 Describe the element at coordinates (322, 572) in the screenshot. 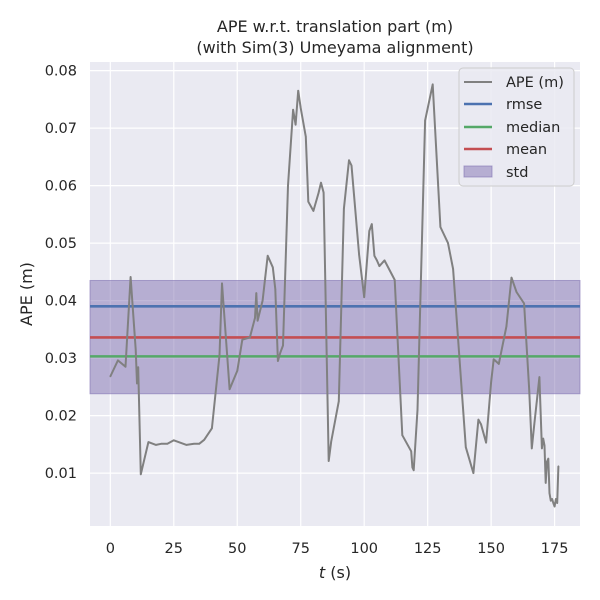

I see `x-axis-label-symbol: t` at that location.